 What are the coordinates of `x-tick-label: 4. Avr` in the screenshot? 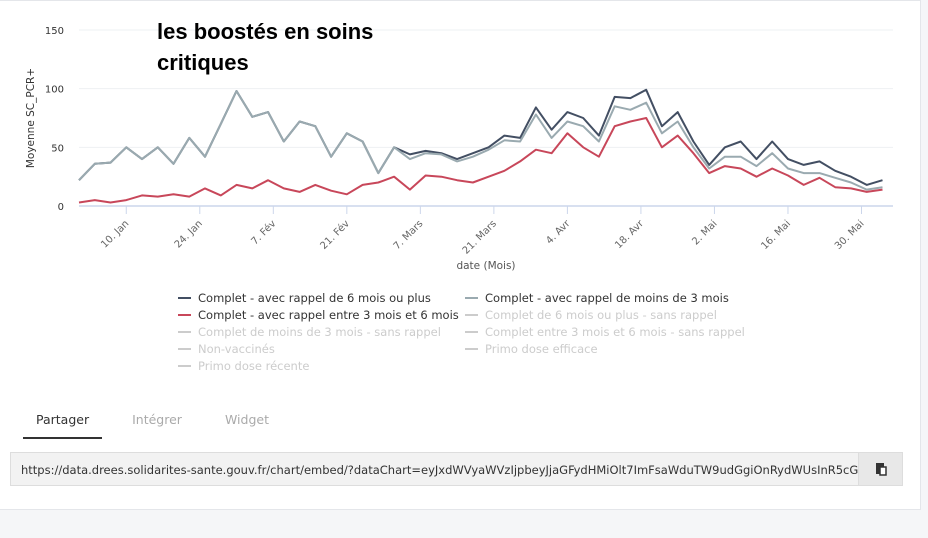 It's located at (558, 232).